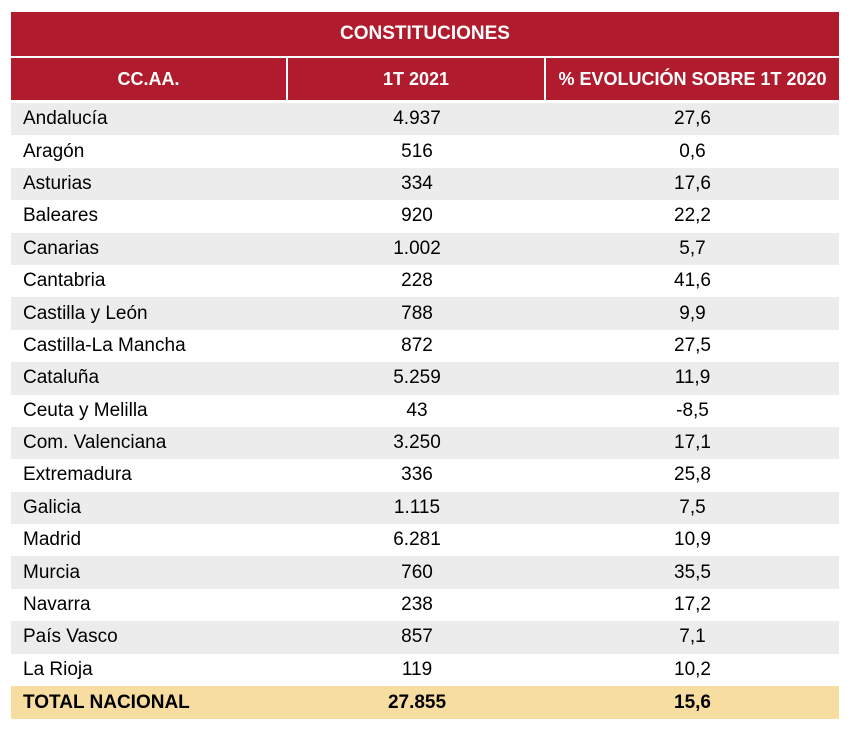  What do you see at coordinates (692, 281) in the screenshot?
I see `row-evolution: 41,6` at bounding box center [692, 281].